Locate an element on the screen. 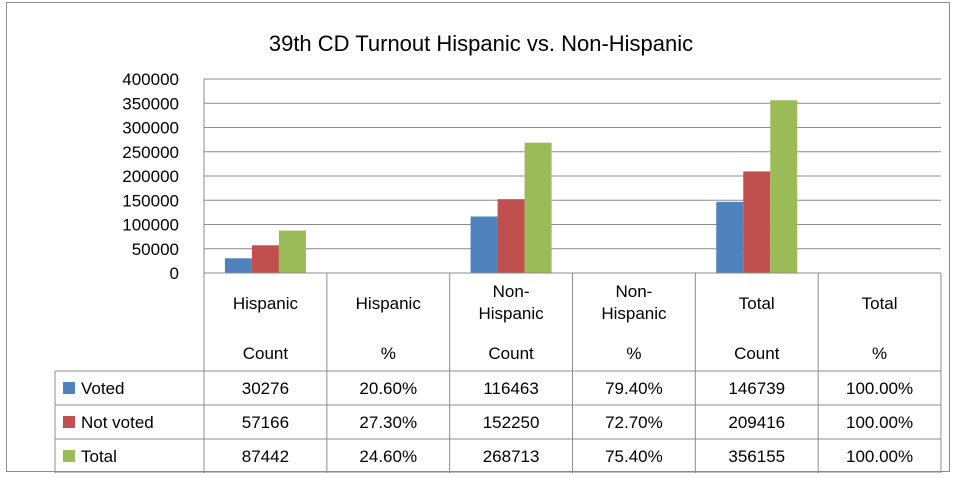 The width and height of the screenshot is (956, 478). table-cell: 75.40% is located at coordinates (634, 456).